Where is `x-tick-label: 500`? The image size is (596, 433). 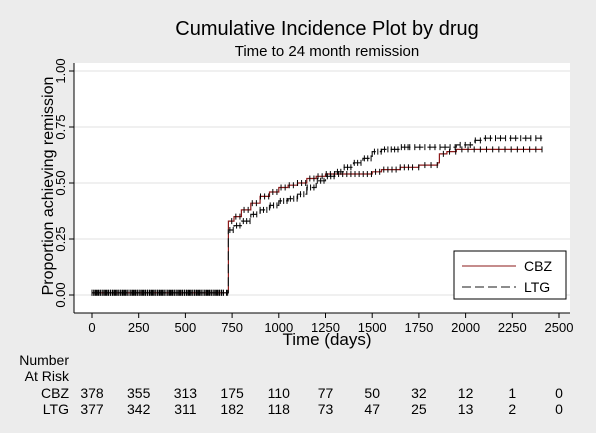 x-tick-label: 500 is located at coordinates (186, 327).